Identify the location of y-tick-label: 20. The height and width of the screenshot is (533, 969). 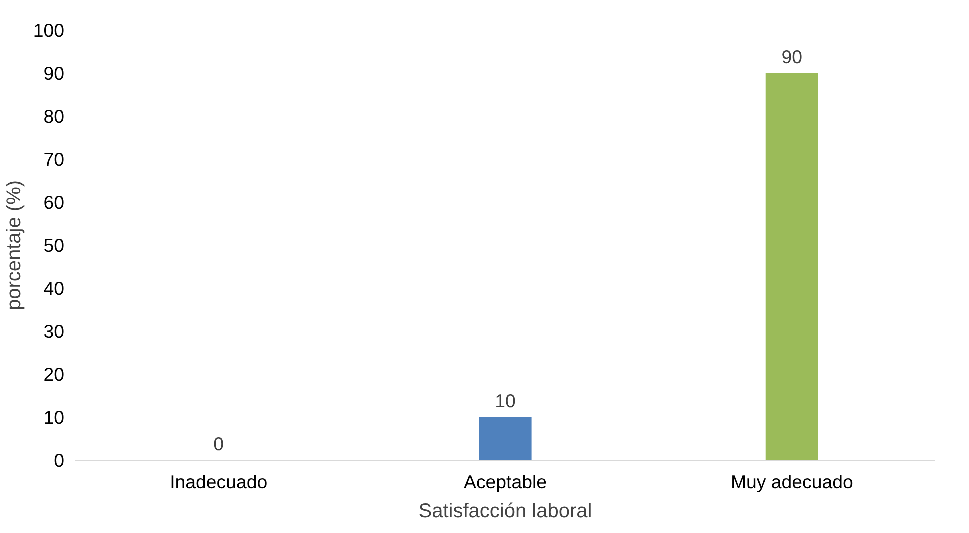
(54, 374).